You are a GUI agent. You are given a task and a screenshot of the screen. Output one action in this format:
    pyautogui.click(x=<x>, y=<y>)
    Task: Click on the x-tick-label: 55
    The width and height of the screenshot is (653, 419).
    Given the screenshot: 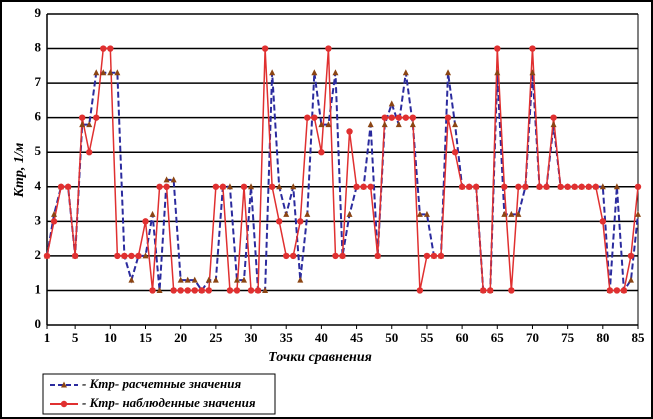 What is the action you would take?
    pyautogui.click(x=427, y=337)
    